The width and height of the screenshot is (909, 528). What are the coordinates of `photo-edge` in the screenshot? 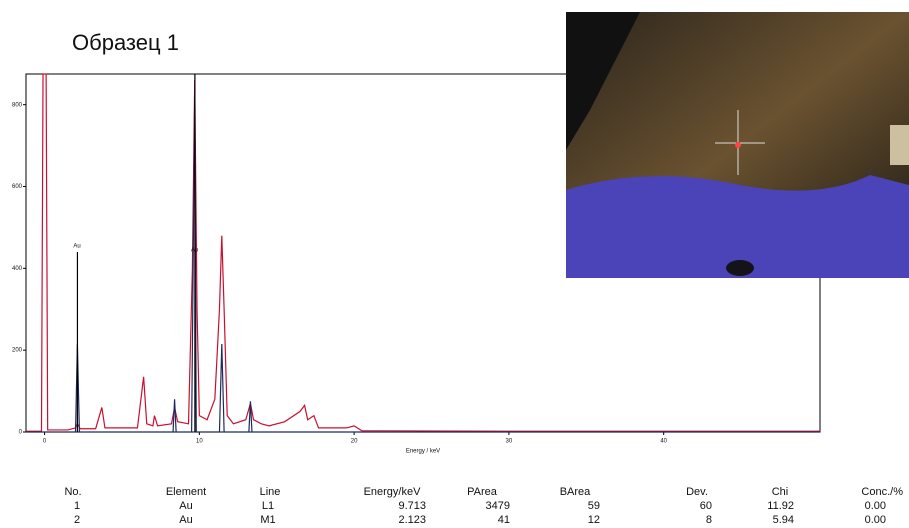 It's located at (899, 145).